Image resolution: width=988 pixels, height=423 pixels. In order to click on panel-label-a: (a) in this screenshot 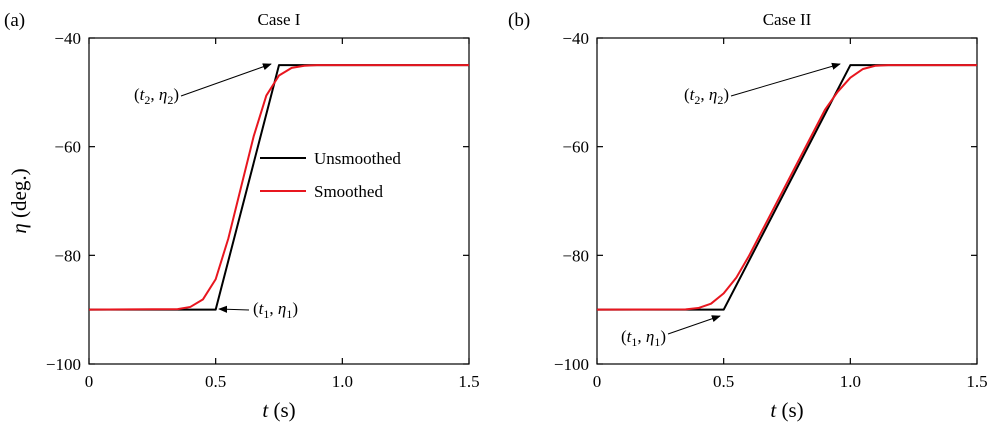, I will do `click(14, 20)`.